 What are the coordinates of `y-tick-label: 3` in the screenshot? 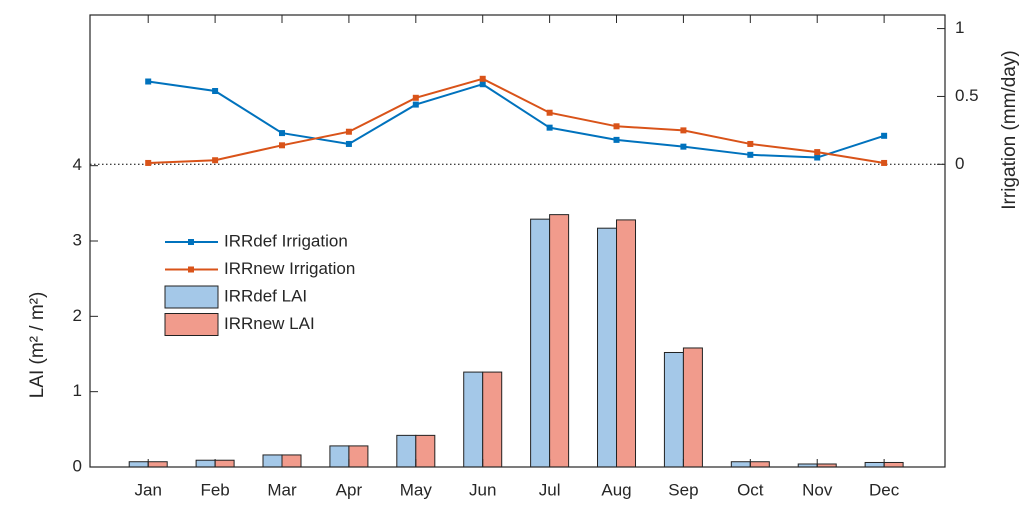 It's located at (77, 239).